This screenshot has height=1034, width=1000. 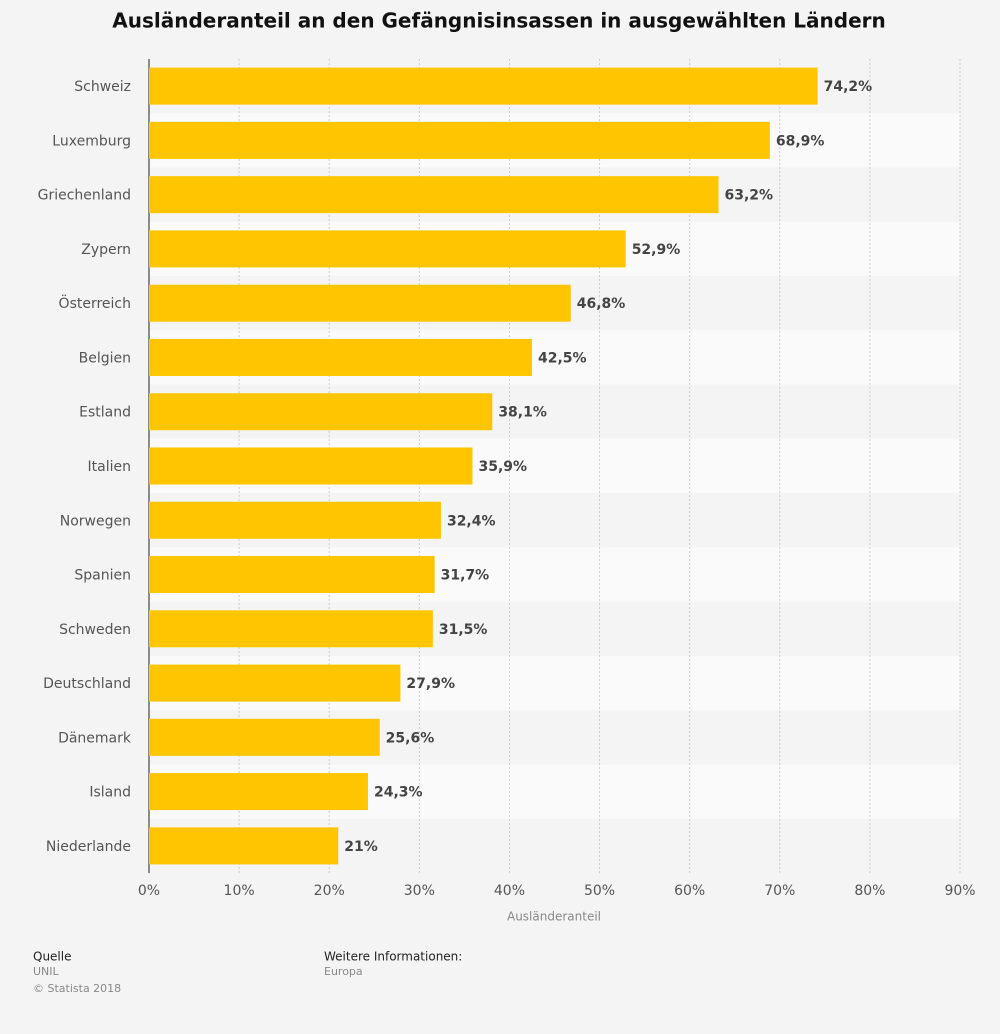 I want to click on info-label: Weitere Informationen:, so click(x=393, y=957).